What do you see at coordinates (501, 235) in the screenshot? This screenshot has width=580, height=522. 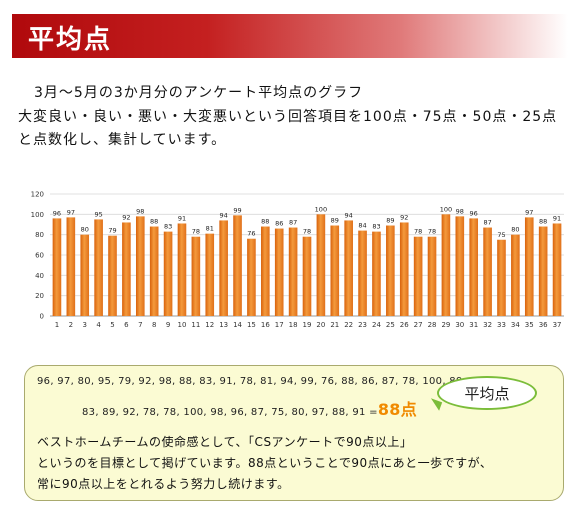 I see `data-label: 75` at bounding box center [501, 235].